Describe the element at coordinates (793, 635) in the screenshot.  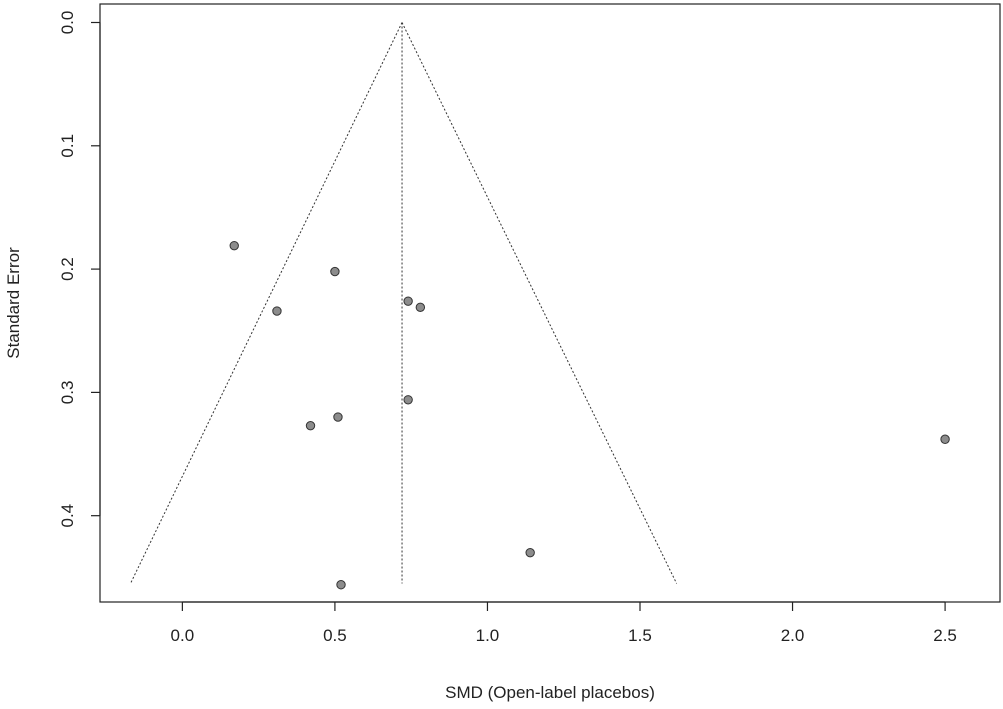
I see `x-tick-label: 2.0` at that location.